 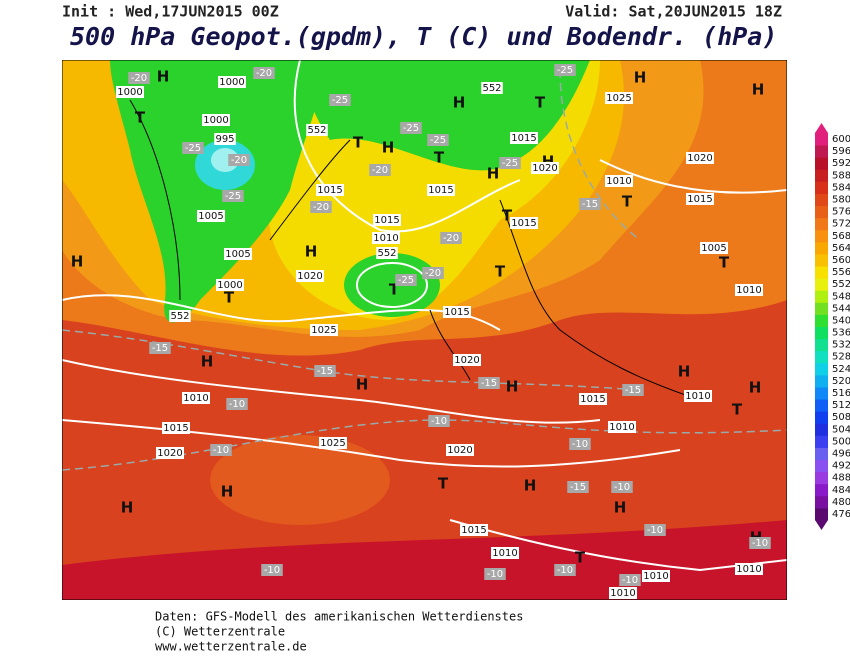 What do you see at coordinates (841, 393) in the screenshot?
I see `legend-label: 516` at bounding box center [841, 393].